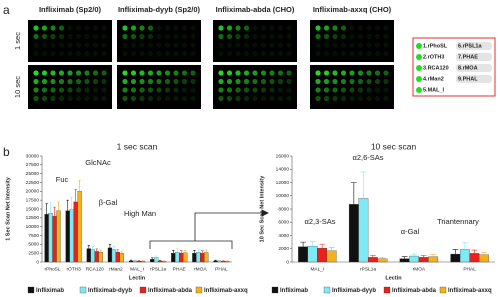  What do you see at coordinates (33, 156) in the screenshot?
I see `y-tick-label: 30000` at bounding box center [33, 156].